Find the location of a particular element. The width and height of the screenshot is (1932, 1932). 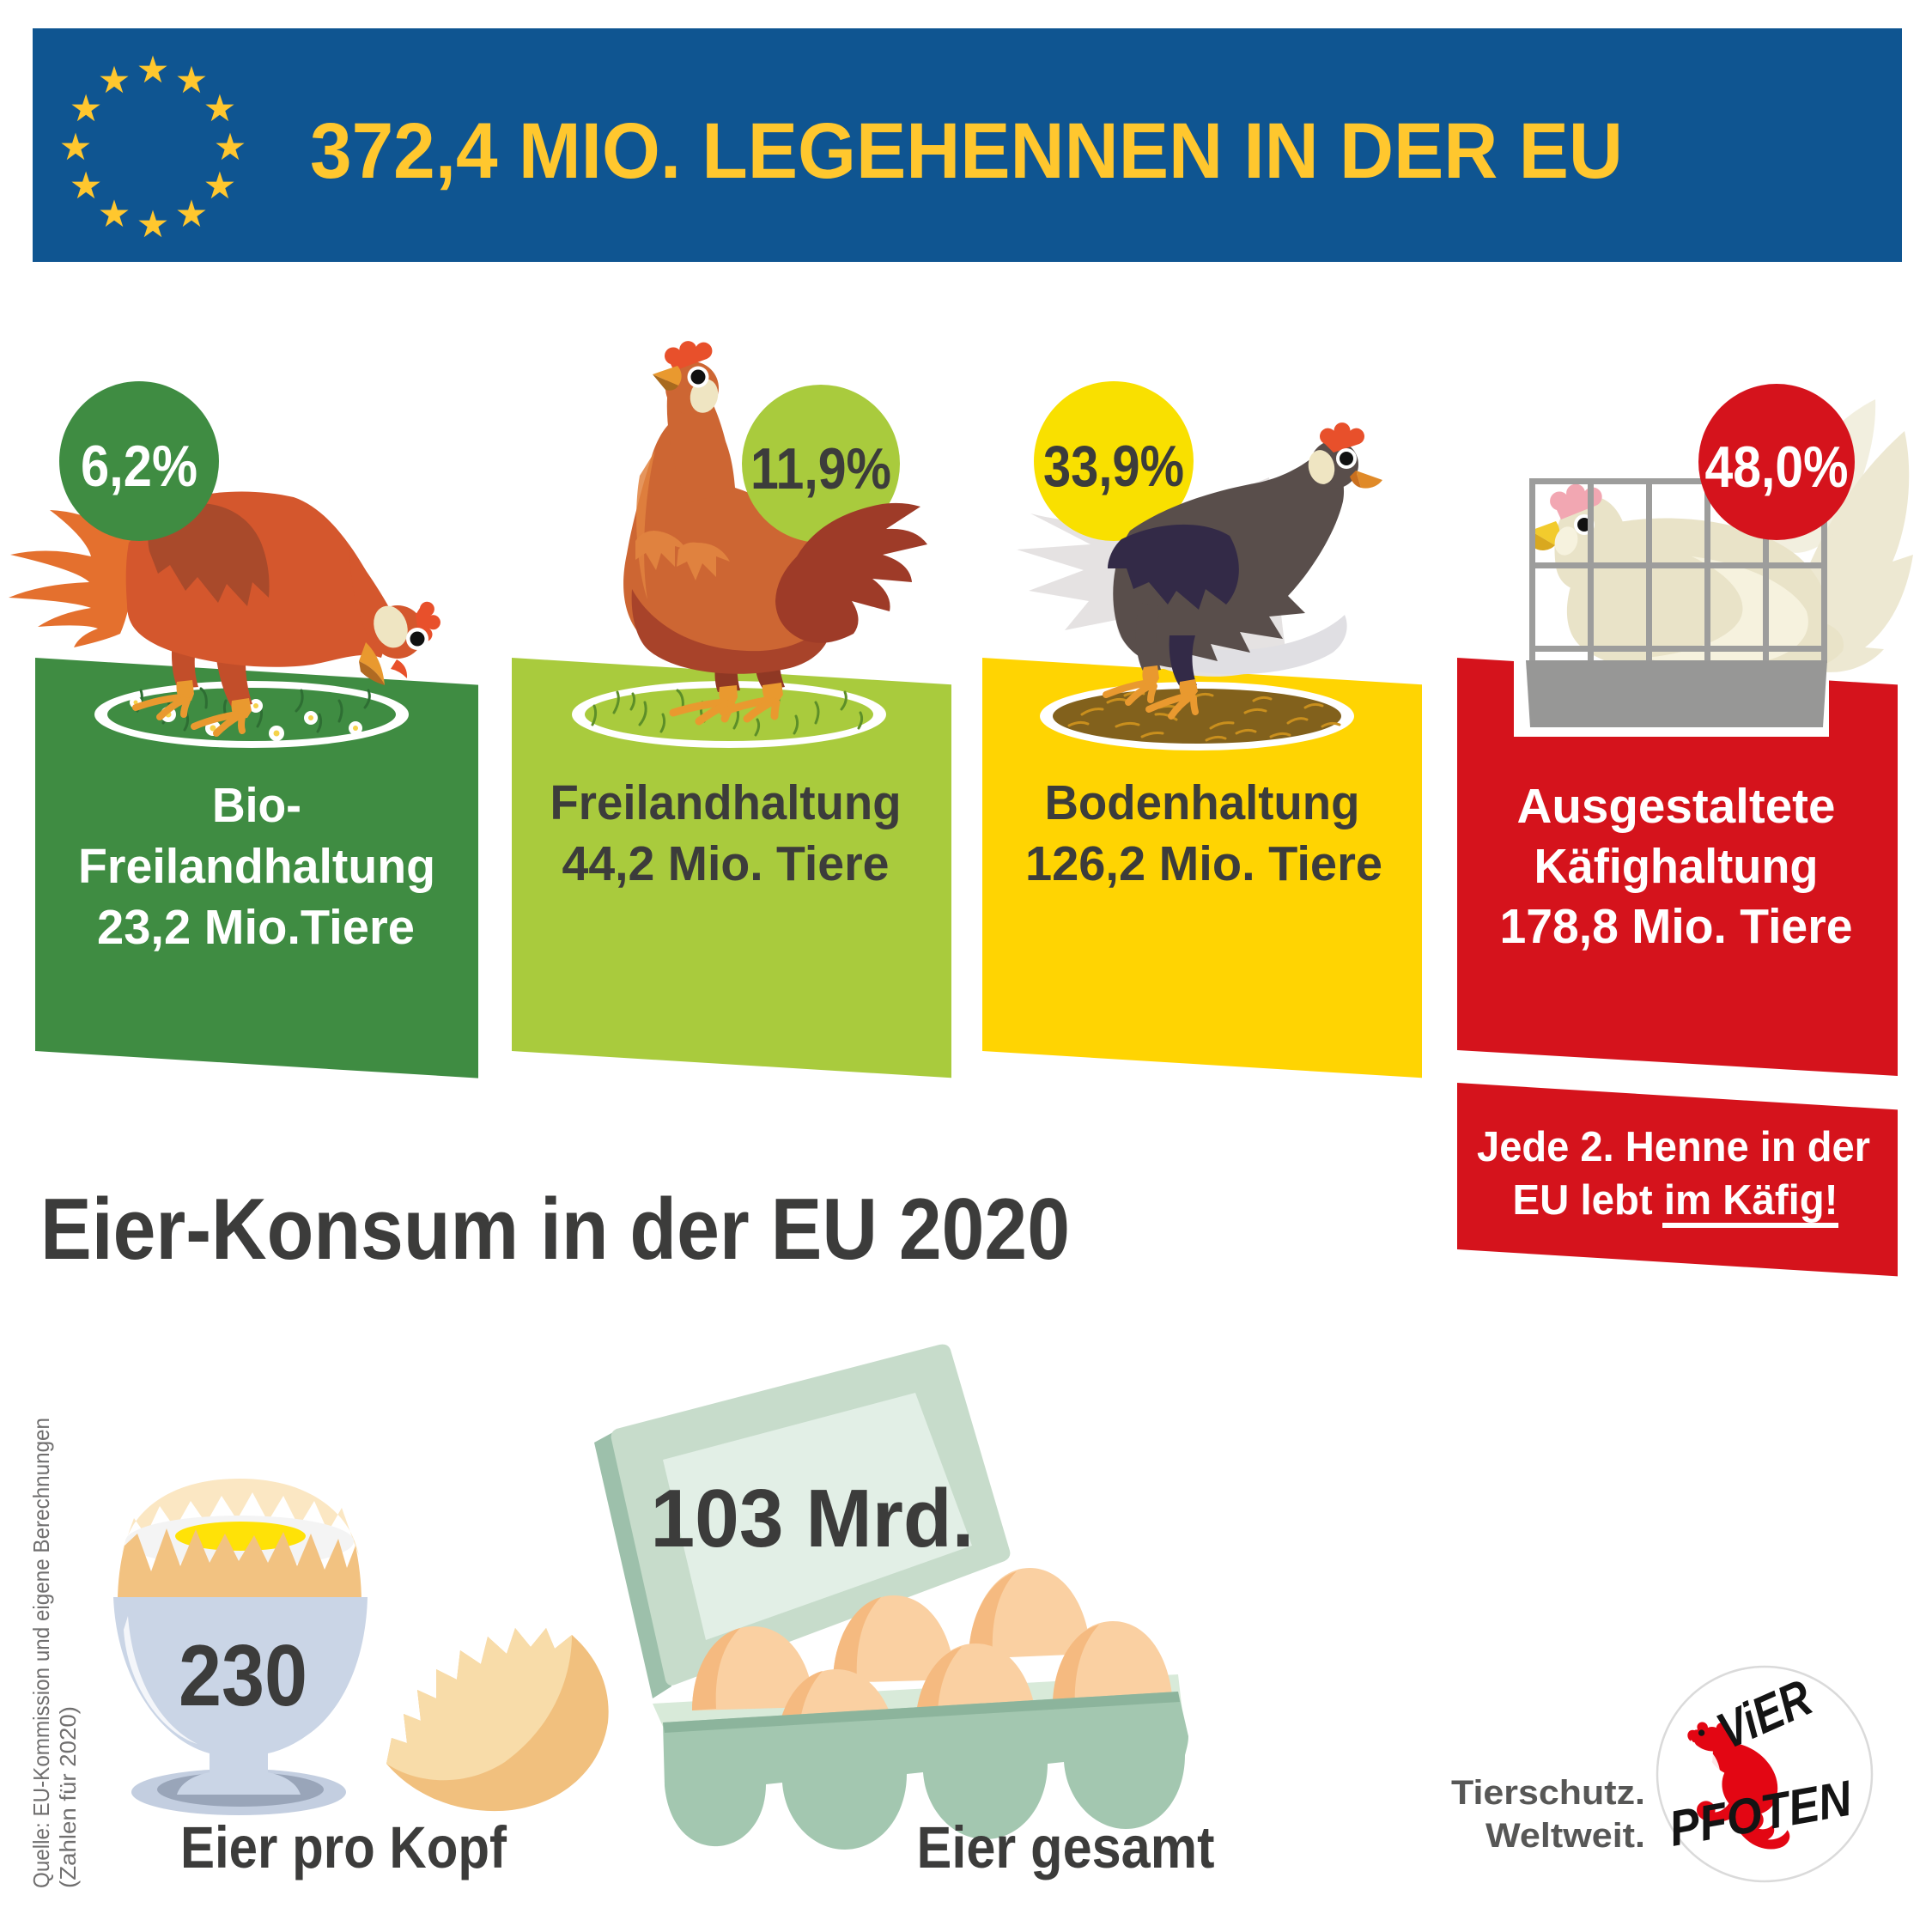

svg-text: 44,2 Mio. Tiere is located at coordinates (726, 863).